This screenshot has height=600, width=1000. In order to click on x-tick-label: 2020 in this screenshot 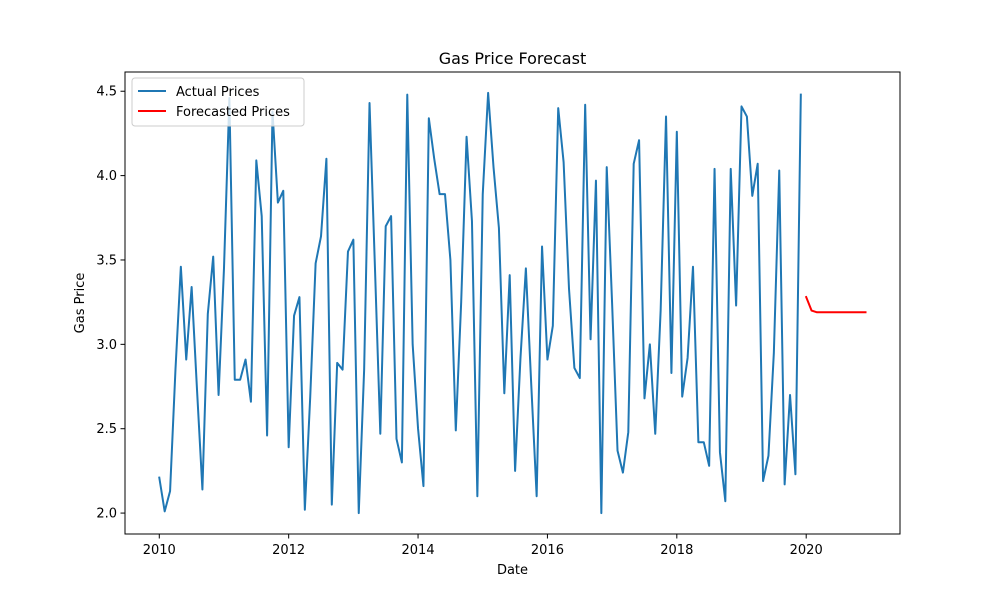, I will do `click(806, 550)`.